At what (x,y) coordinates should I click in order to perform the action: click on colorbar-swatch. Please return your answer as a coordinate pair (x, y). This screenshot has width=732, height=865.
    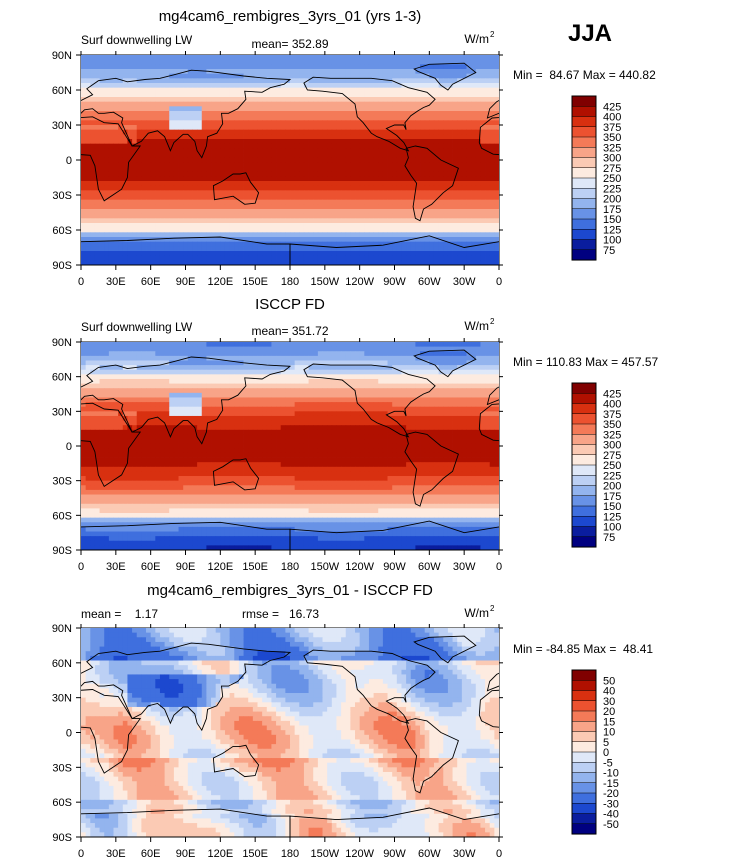
    Looking at the image, I should click on (584, 142).